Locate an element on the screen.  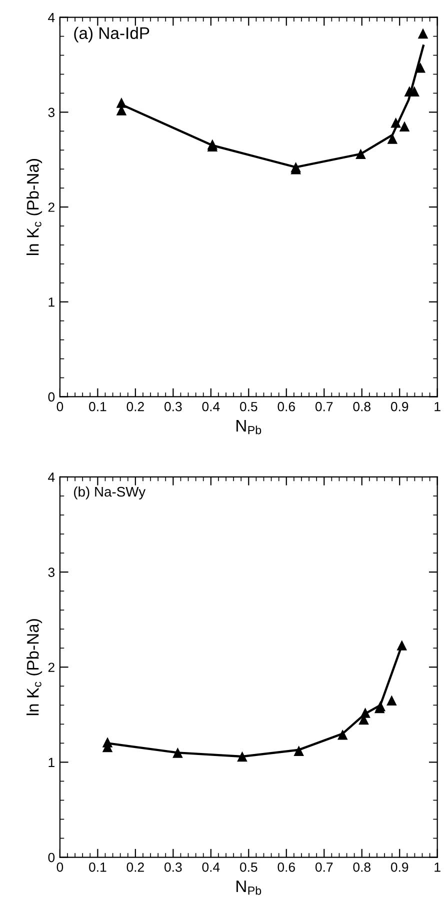
annotation: (a) Na-IdP is located at coordinates (112, 34).